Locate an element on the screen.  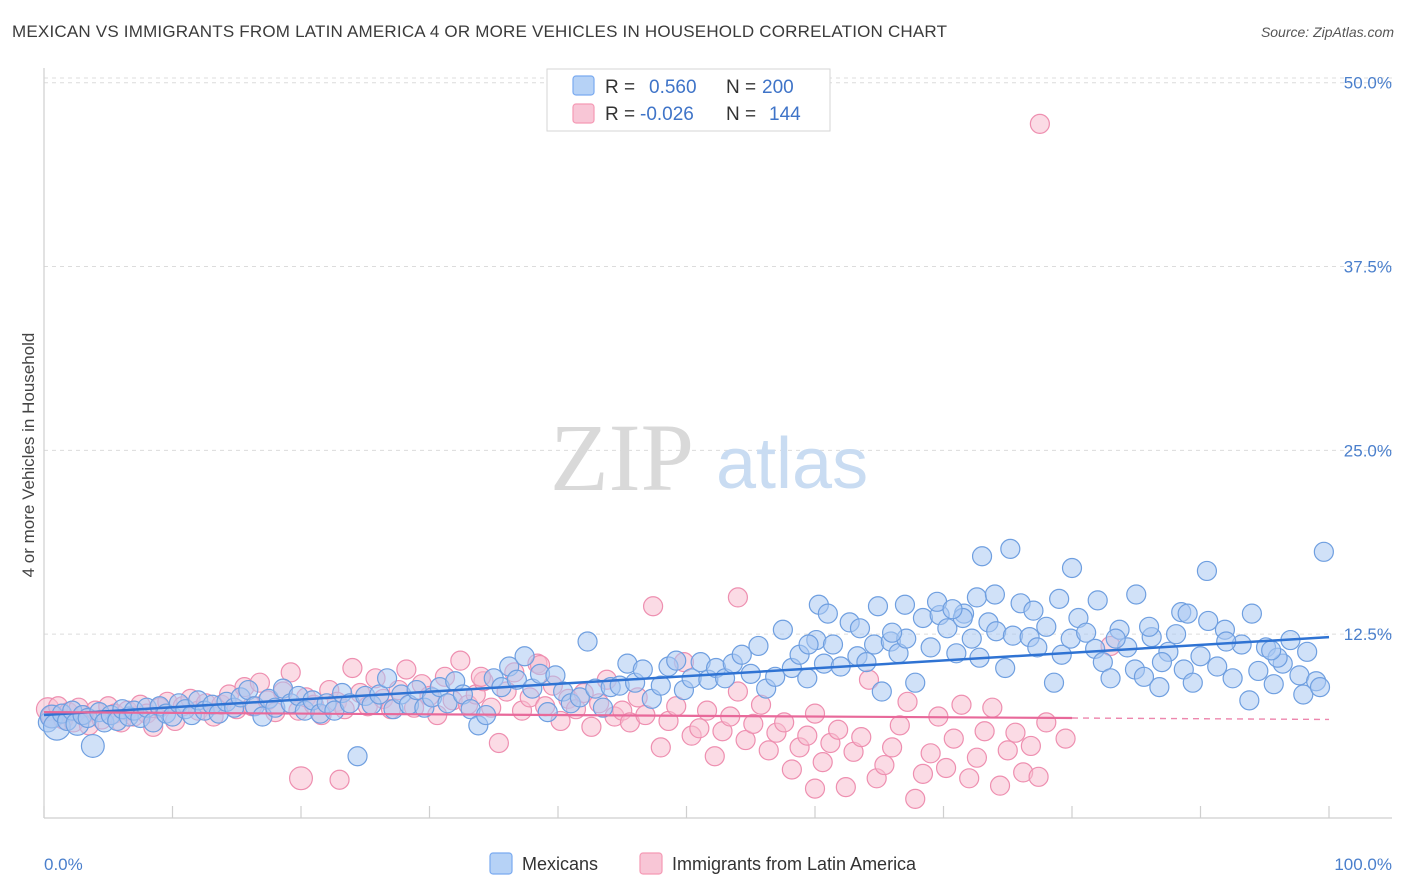
bottom-legend-swatch-immigrants is located at coordinates (651, 863).